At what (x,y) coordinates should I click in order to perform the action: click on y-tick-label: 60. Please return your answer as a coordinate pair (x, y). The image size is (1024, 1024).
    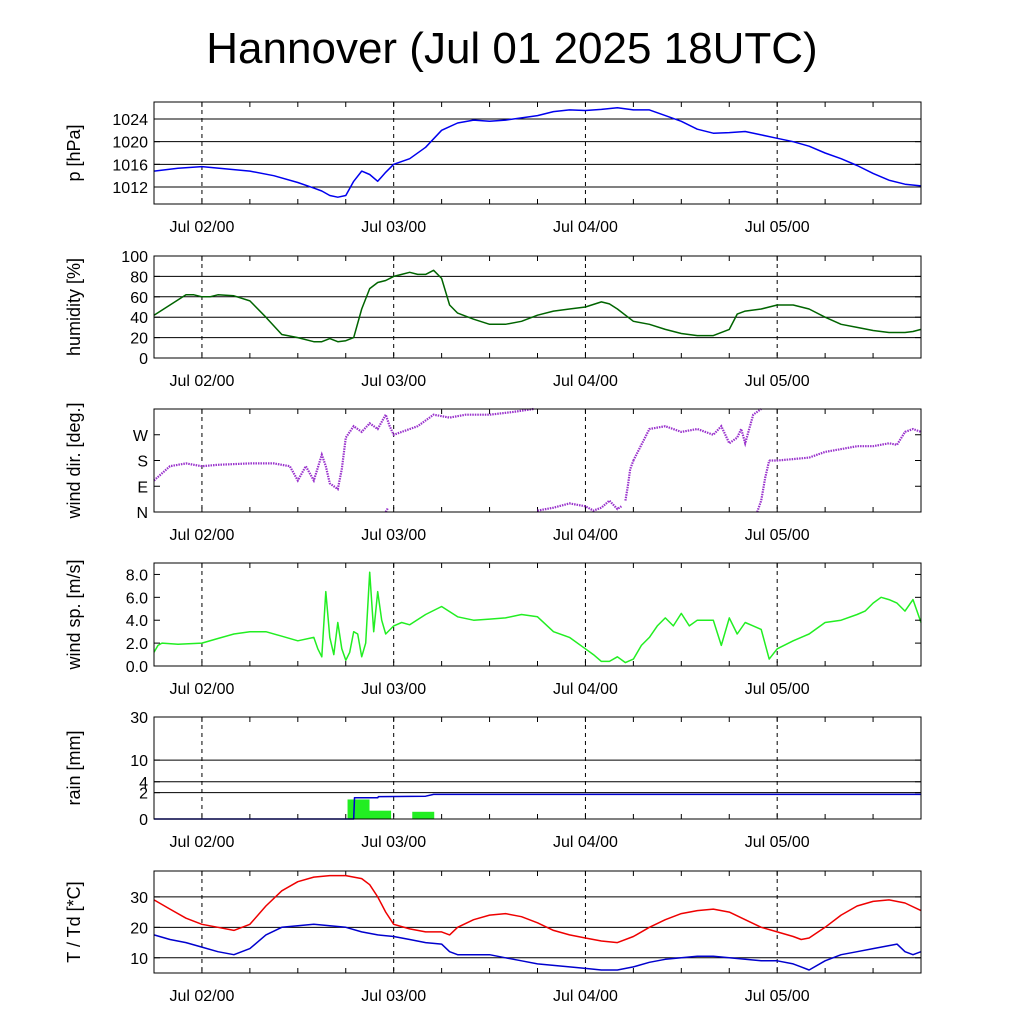
    Looking at the image, I should click on (139, 298).